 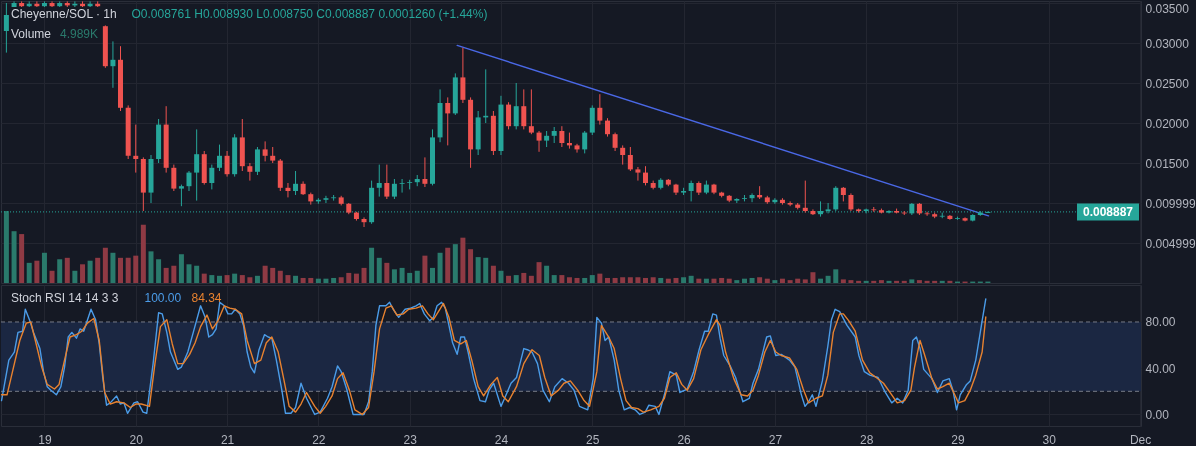 I want to click on x-tick-label: 21, so click(x=227, y=439).